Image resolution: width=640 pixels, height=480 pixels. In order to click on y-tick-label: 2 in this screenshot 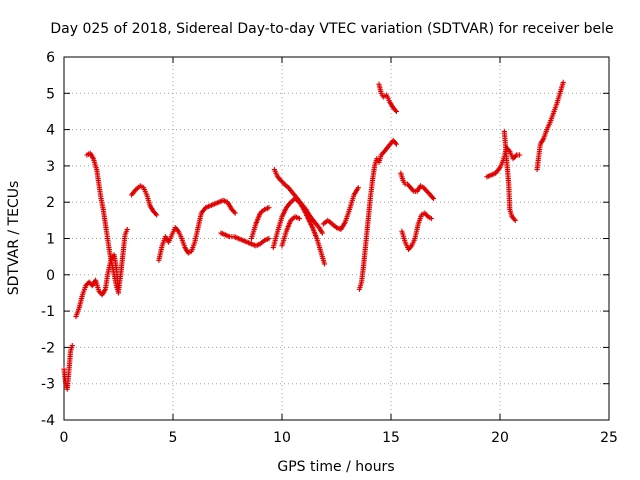, I will do `click(50, 203)`.